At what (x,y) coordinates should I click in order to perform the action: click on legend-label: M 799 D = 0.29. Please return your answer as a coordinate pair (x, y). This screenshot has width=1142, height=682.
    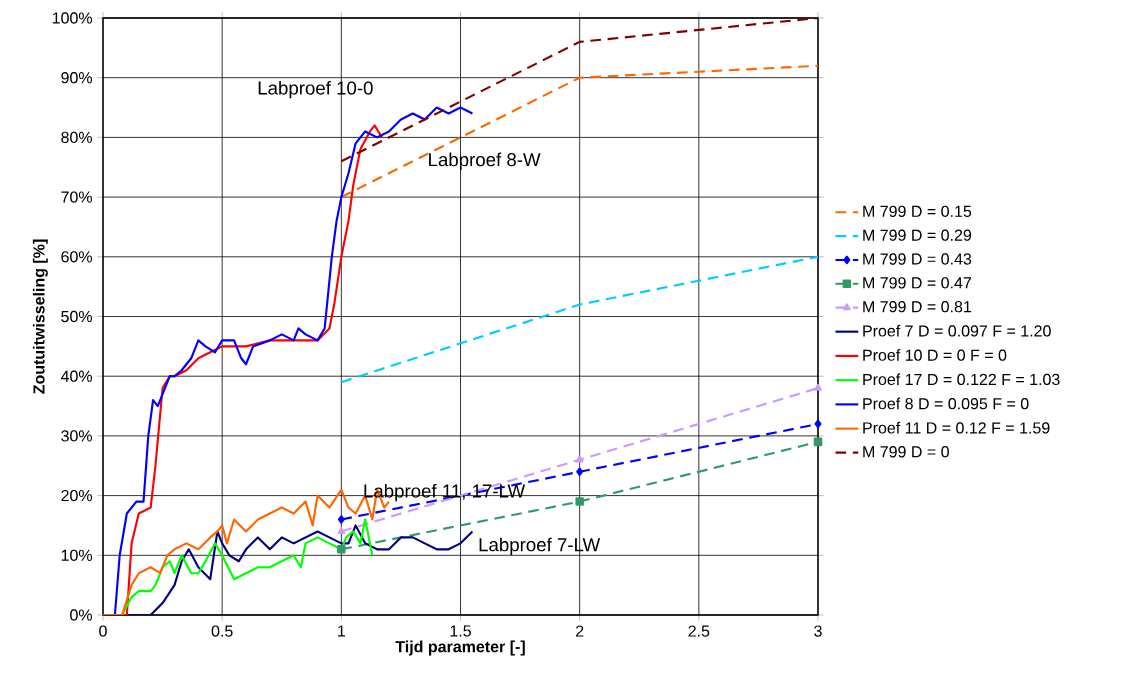
    Looking at the image, I should click on (917, 235).